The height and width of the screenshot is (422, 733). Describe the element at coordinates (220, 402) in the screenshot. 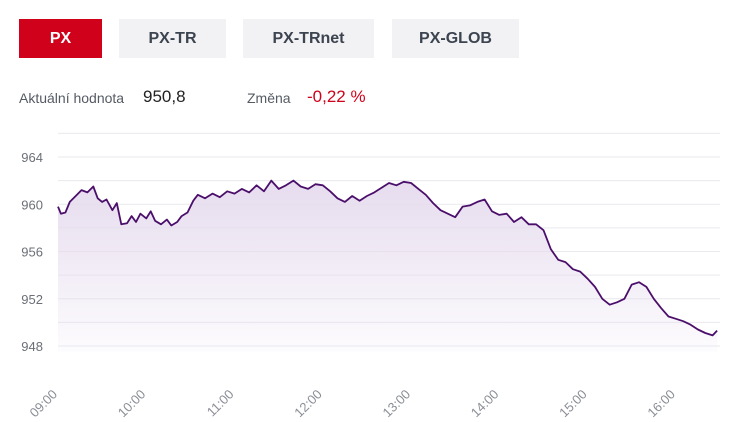

I see `x-tick-label: 11:00` at that location.